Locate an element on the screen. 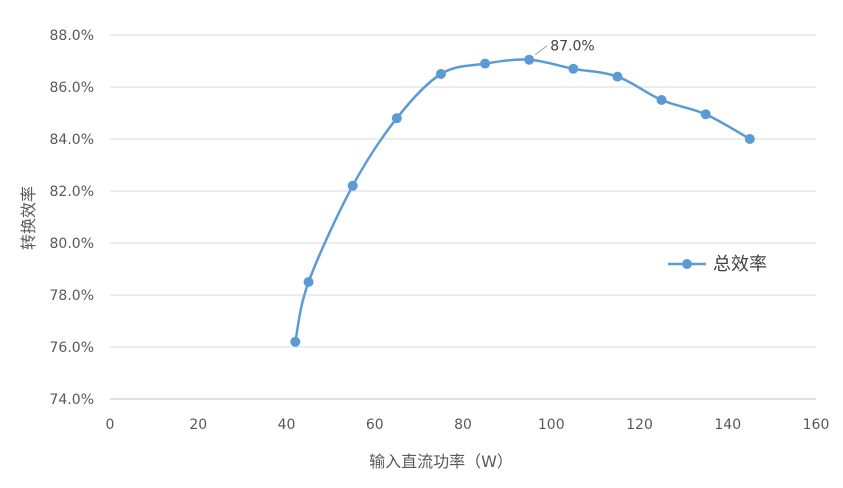  x-axis-ticks: 0 20 40 60 80 100 120 140 160 is located at coordinates (468, 425).